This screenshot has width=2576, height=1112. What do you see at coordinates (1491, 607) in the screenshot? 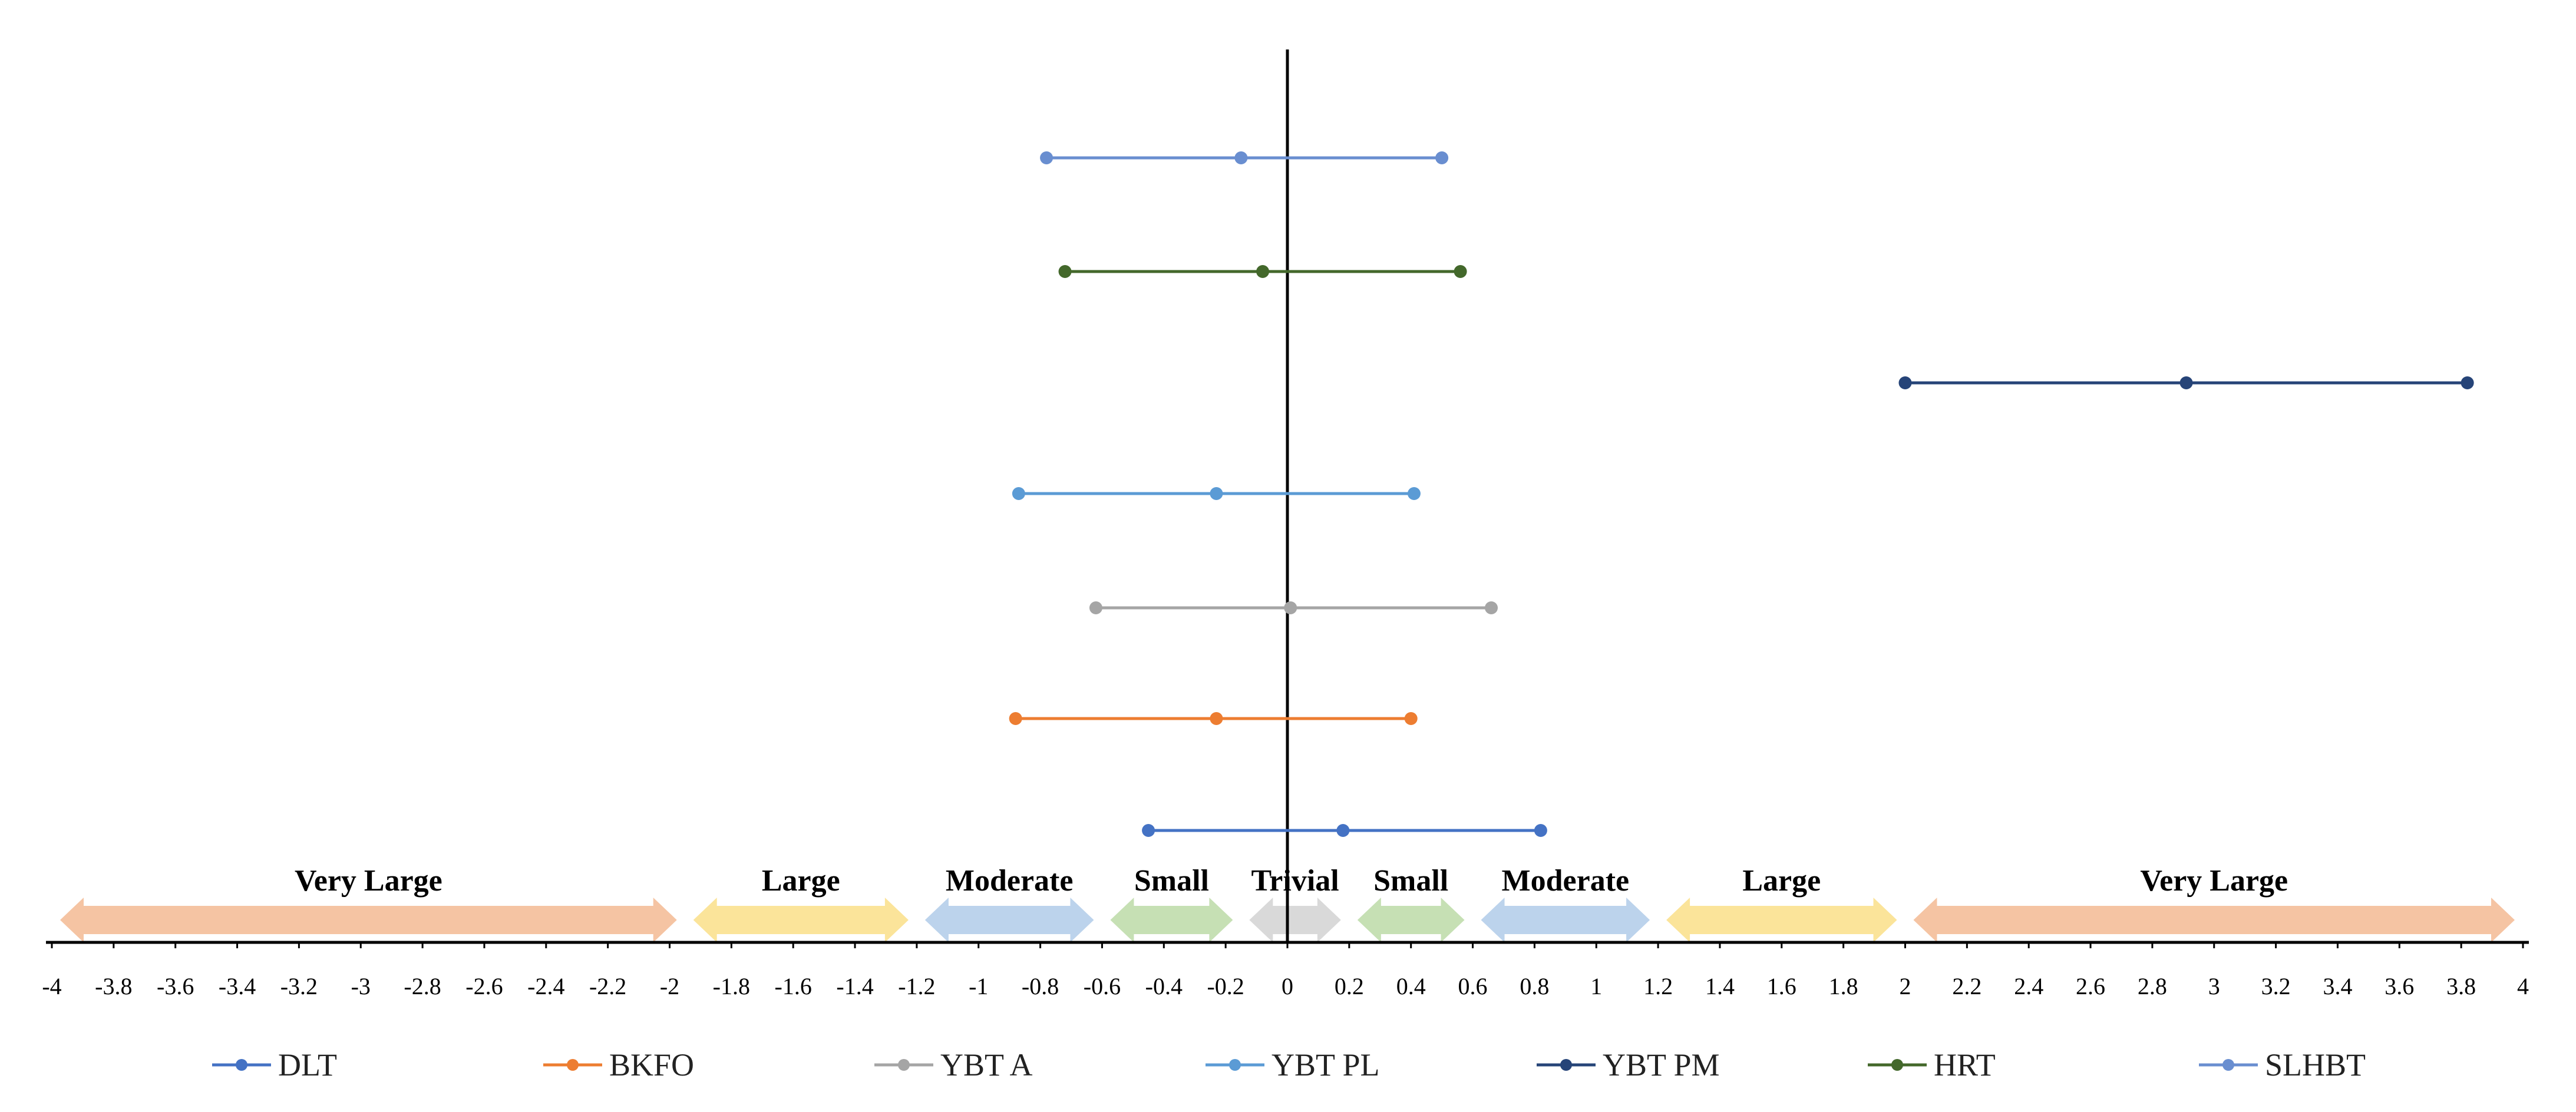
I see `series-marker-ybt-a-high` at bounding box center [1491, 607].